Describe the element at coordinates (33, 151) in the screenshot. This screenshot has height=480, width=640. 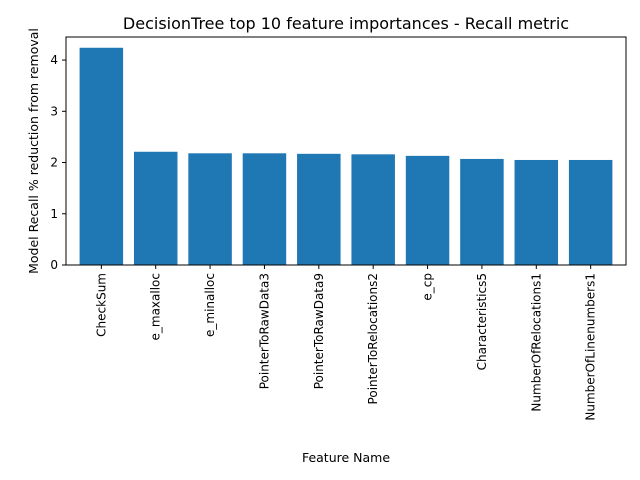
I see `y-axis-label: Model Recall % reduction from removal` at that location.